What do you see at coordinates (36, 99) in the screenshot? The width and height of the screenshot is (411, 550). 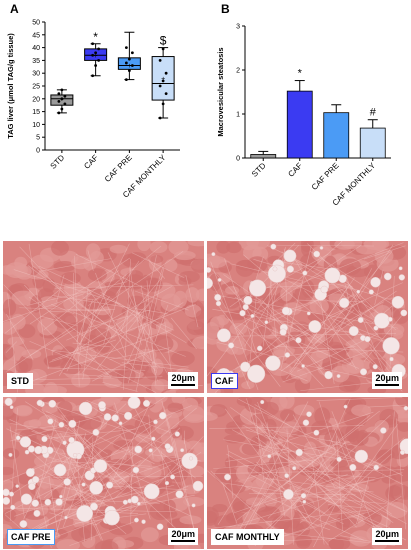 I see `y-tick-label: 20` at bounding box center [36, 99].